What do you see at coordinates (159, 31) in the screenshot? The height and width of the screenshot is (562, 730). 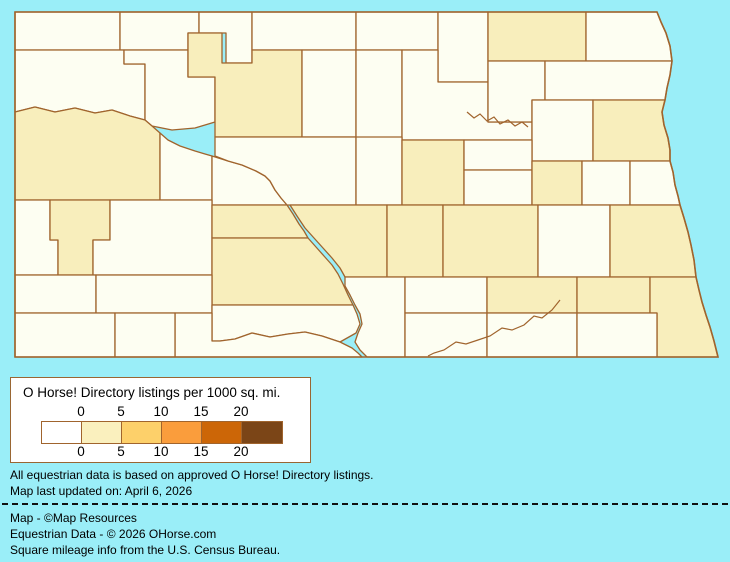 I see `county-burke` at bounding box center [159, 31].